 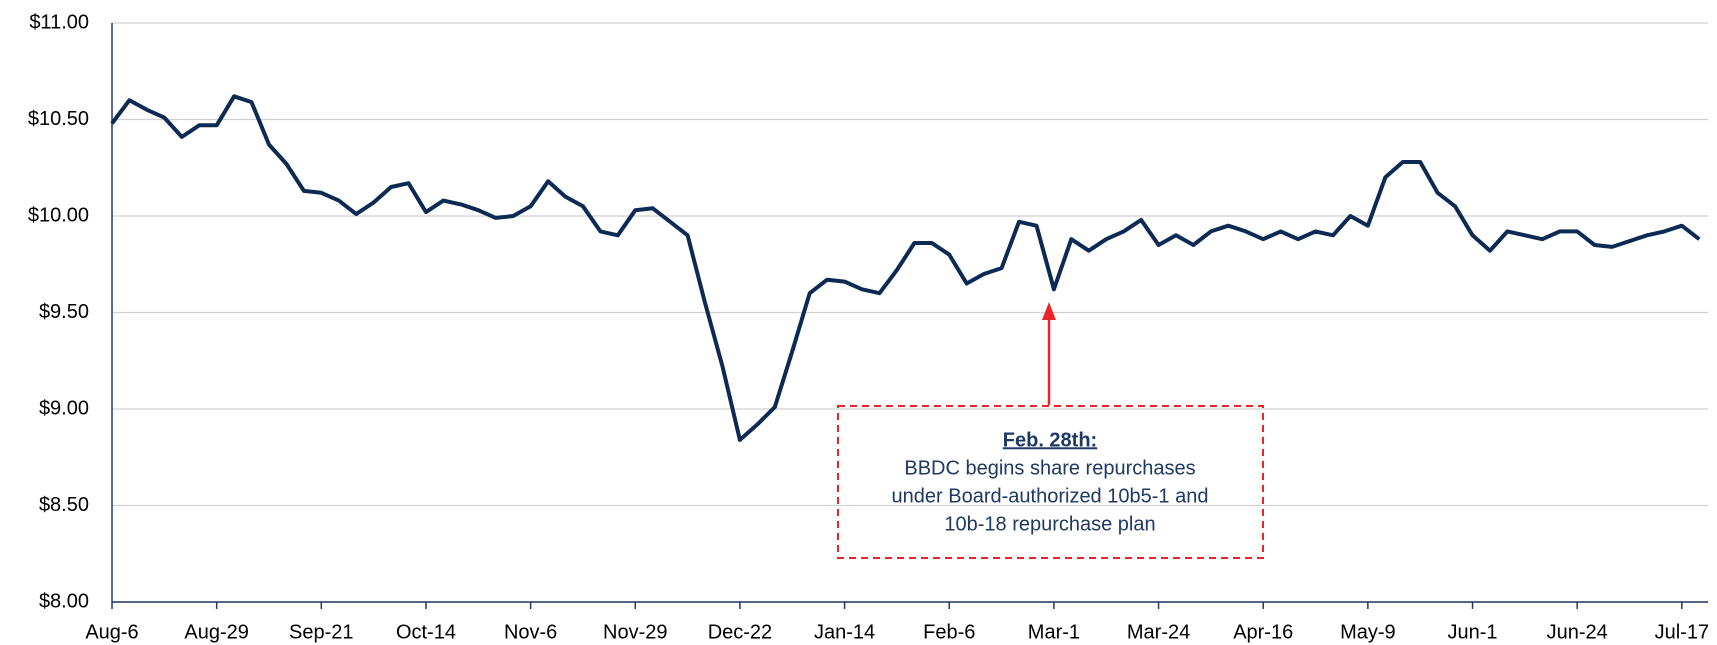 I want to click on y-tick-label: $9.00, so click(x=64, y=408).